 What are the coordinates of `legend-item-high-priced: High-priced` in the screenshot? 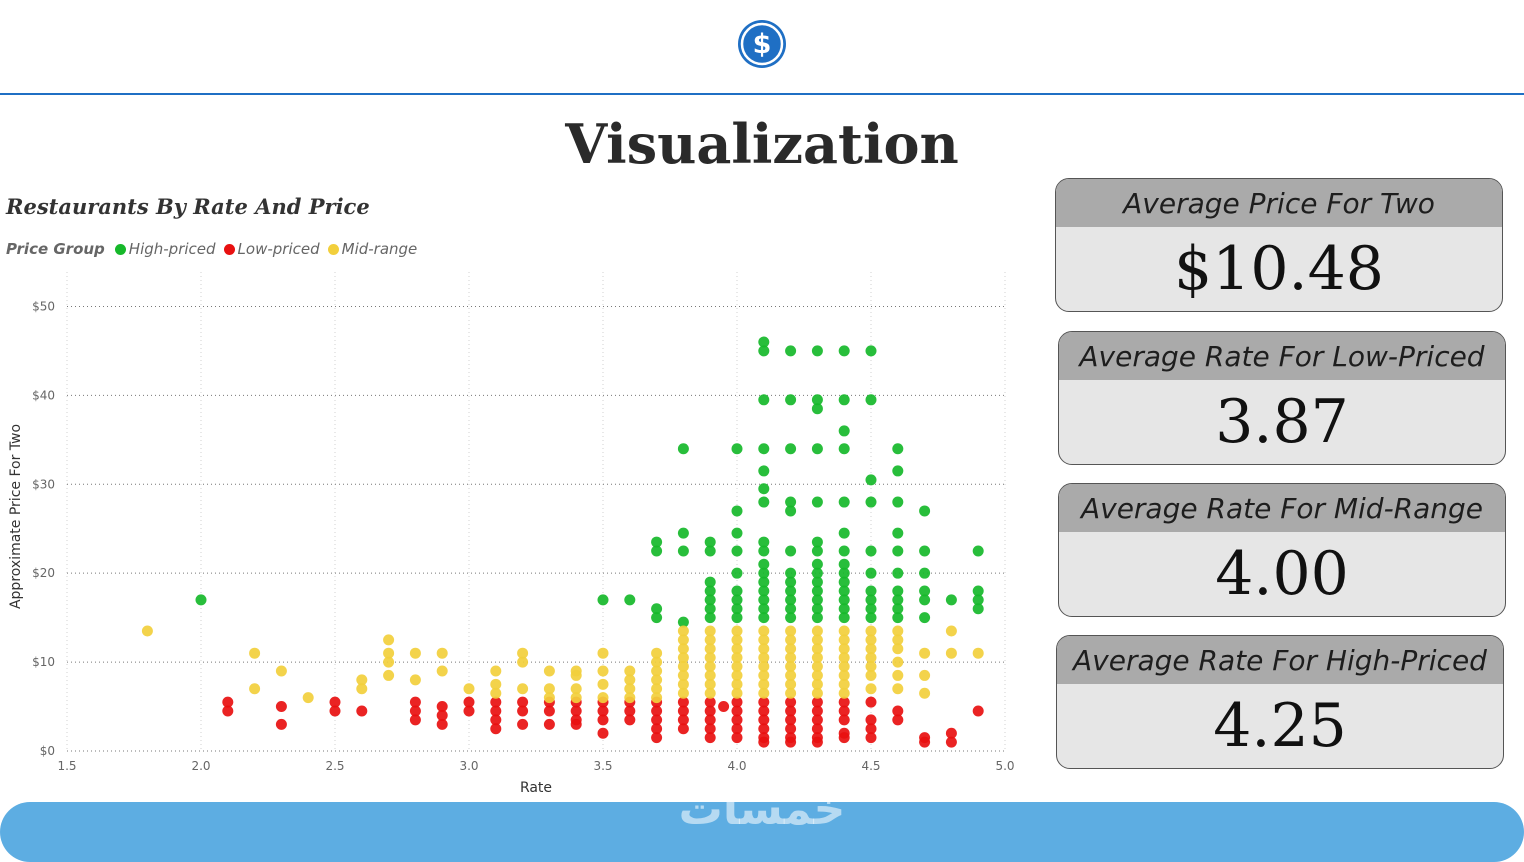 It's located at (165, 249).